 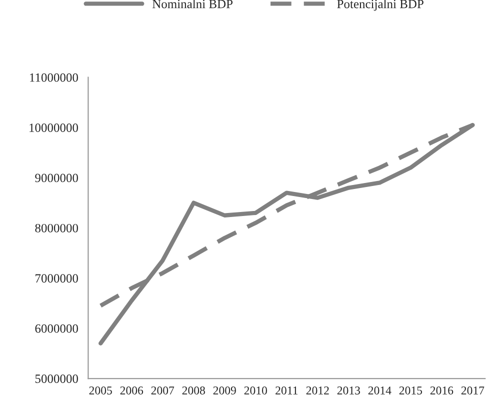 What do you see at coordinates (54, 128) in the screenshot?
I see `y-tick-label: 10000000` at bounding box center [54, 128].